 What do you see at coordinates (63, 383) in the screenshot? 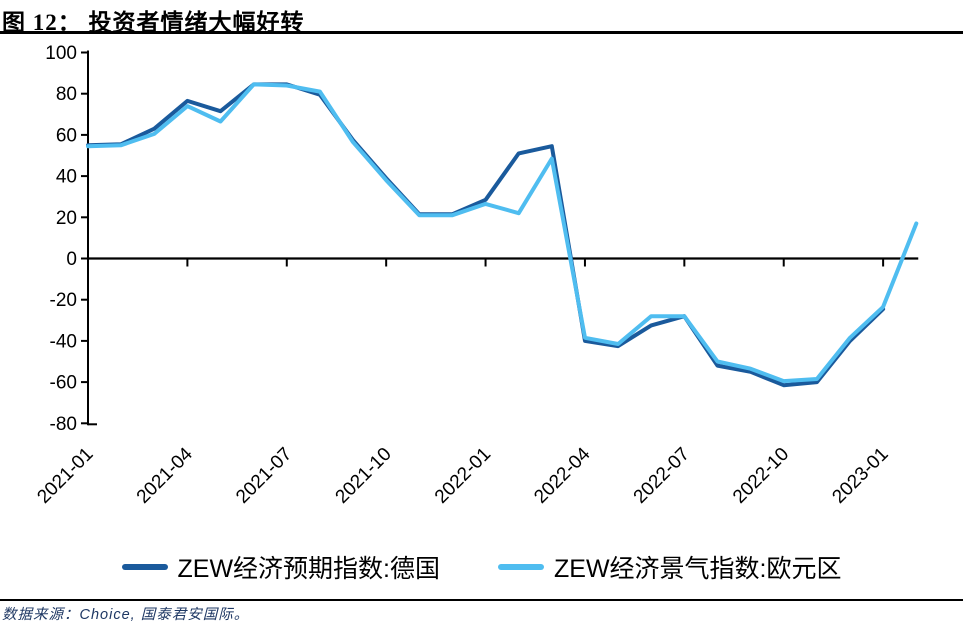
I see `y-axis-label: -60` at bounding box center [63, 383].